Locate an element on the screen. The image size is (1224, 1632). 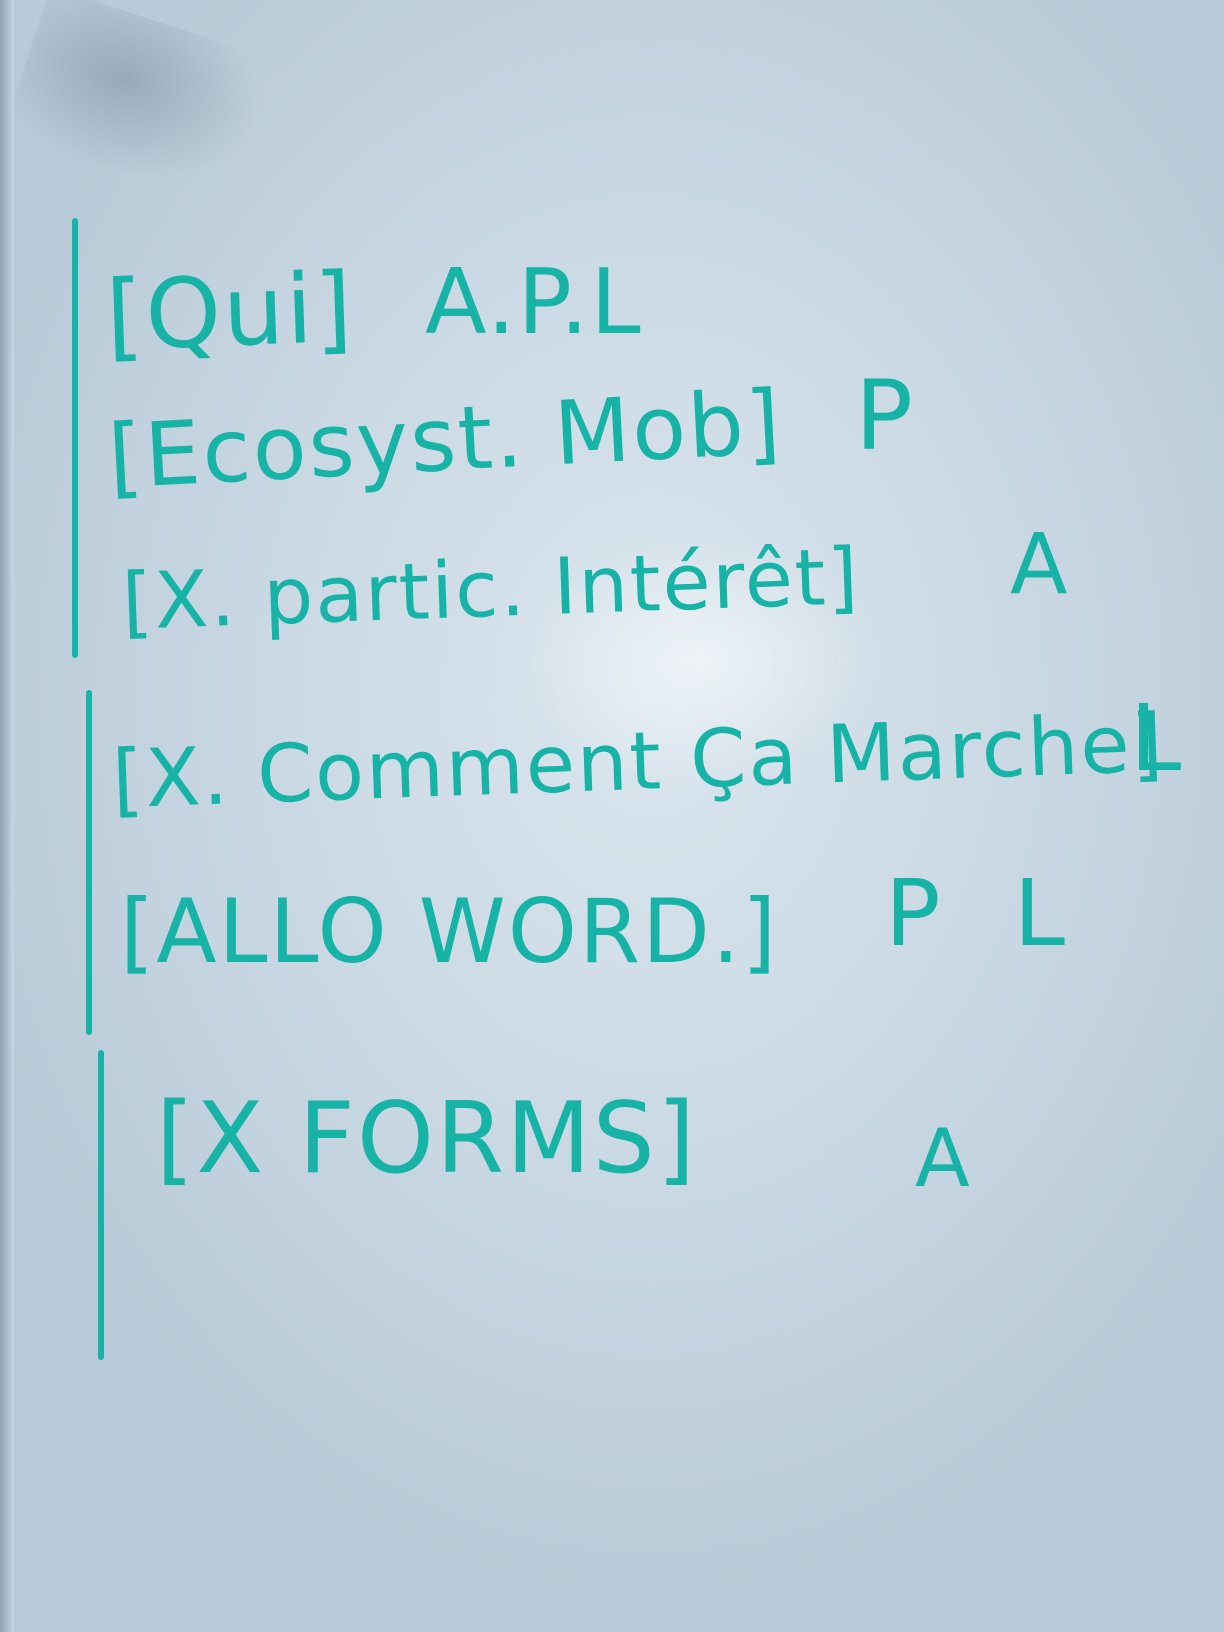
note-tag-apl: A.P.L is located at coordinates (534, 302).